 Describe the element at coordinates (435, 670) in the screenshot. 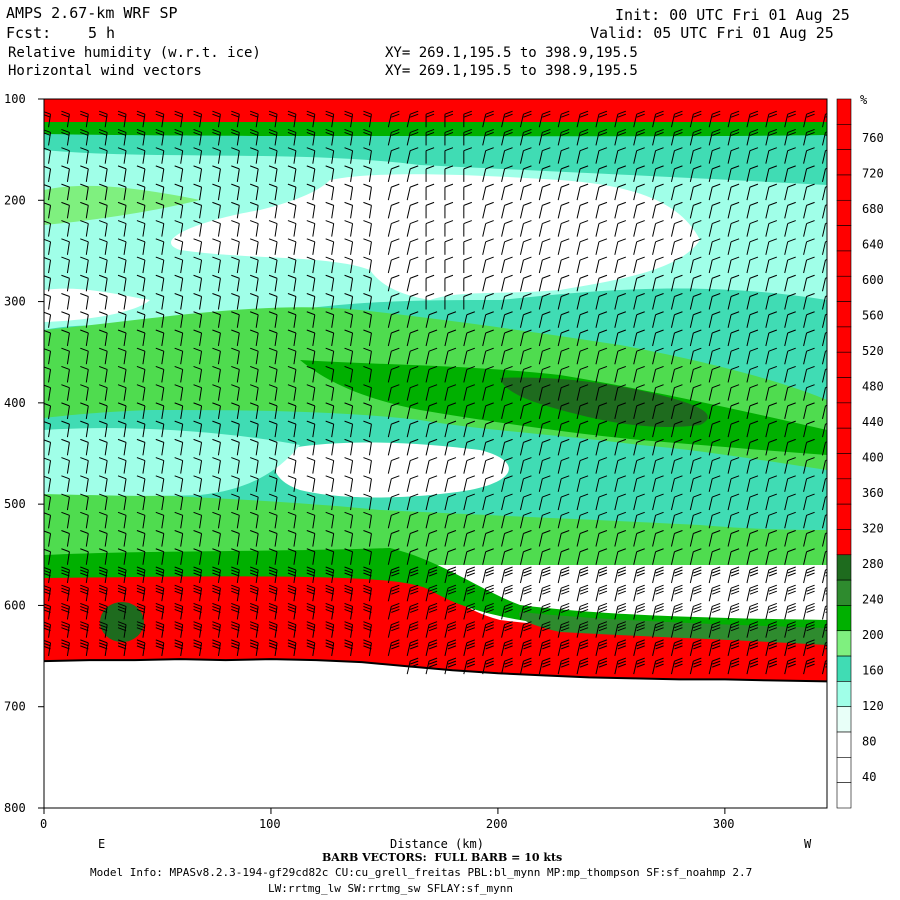

I see `terrain-line` at that location.